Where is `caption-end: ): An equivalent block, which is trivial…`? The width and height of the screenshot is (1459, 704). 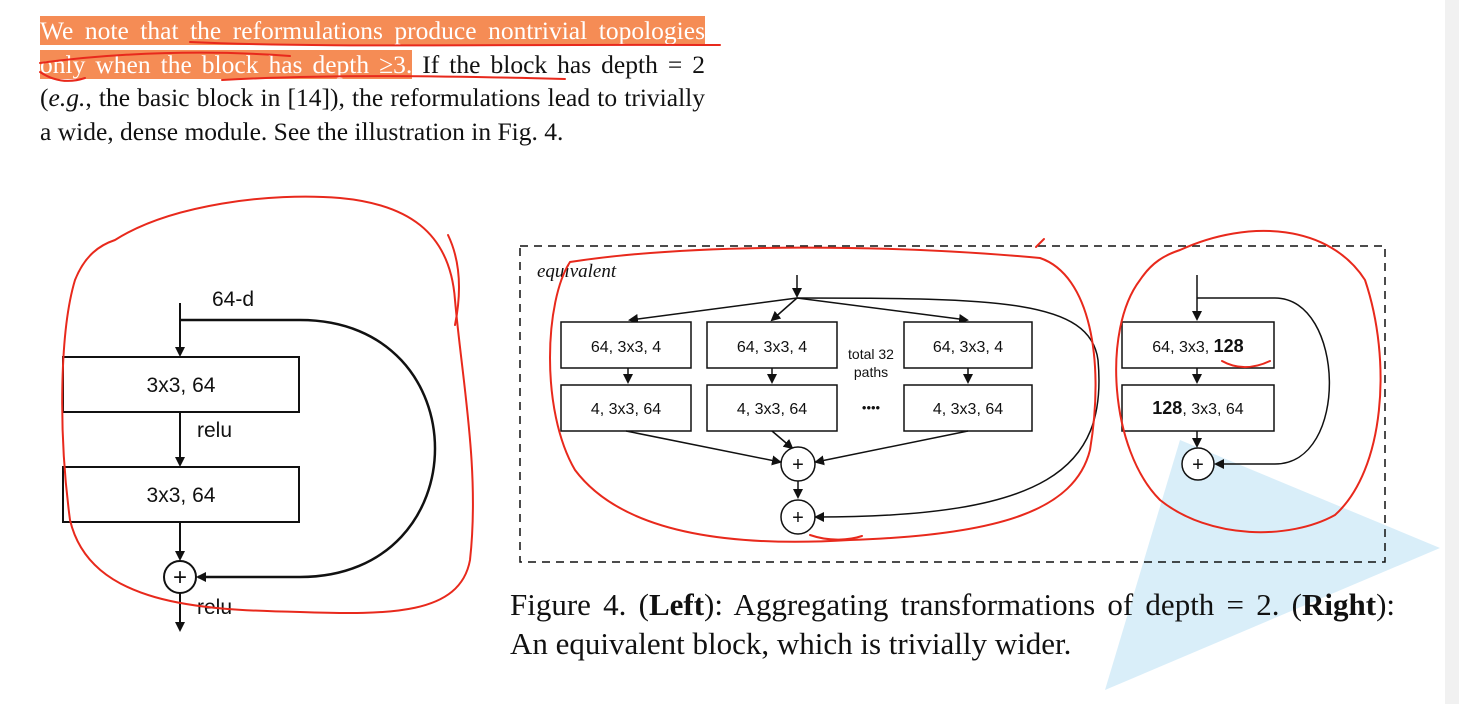
caption-end: ): An equivalent block, which is trivial… is located at coordinates (953, 624).